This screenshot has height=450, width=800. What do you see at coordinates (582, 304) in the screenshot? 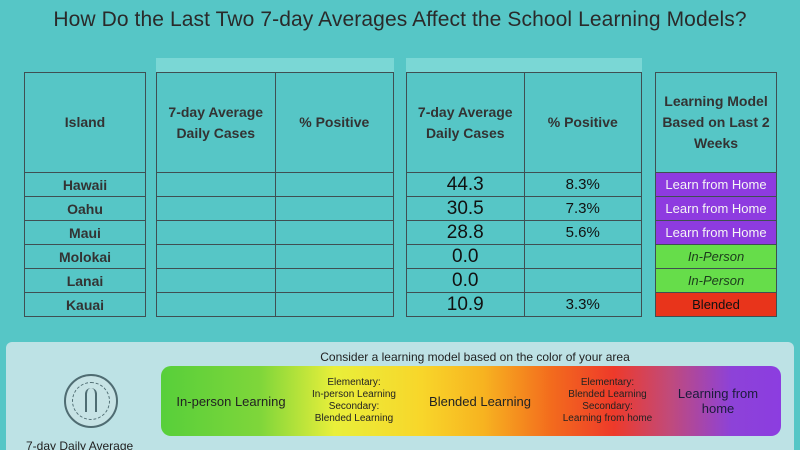
I see `pct-cell: 3.3%` at bounding box center [582, 304].